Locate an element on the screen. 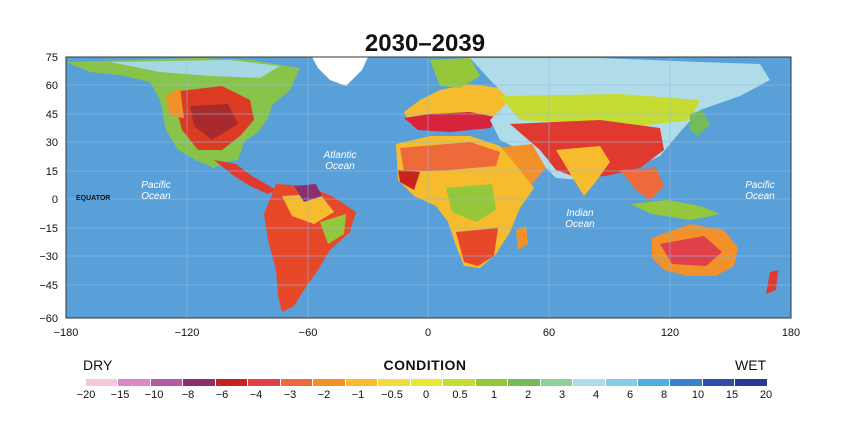  ocean-label-indian-line2: Ocean is located at coordinates (580, 224).